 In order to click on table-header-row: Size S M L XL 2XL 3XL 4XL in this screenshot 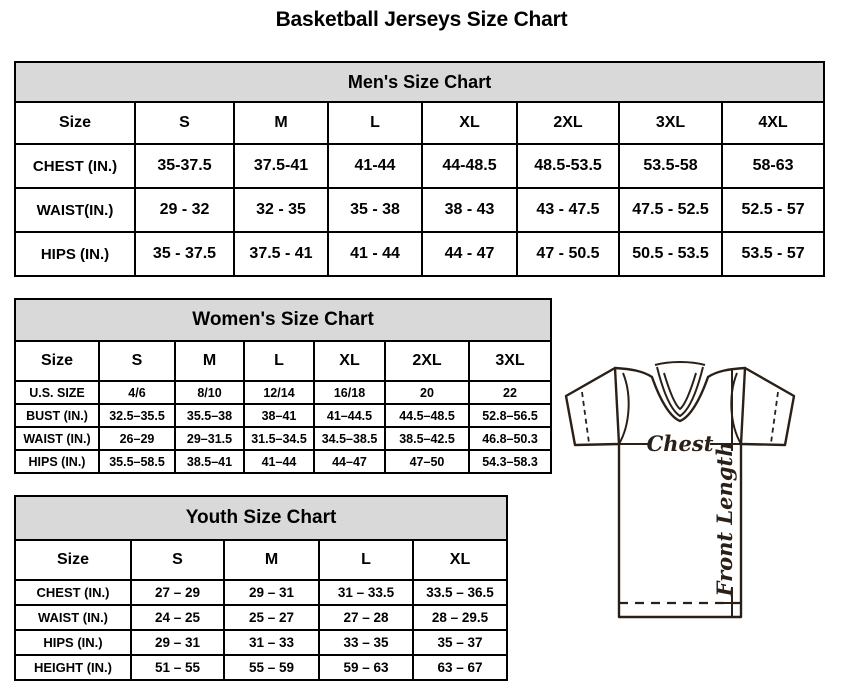, I will do `click(420, 123)`.